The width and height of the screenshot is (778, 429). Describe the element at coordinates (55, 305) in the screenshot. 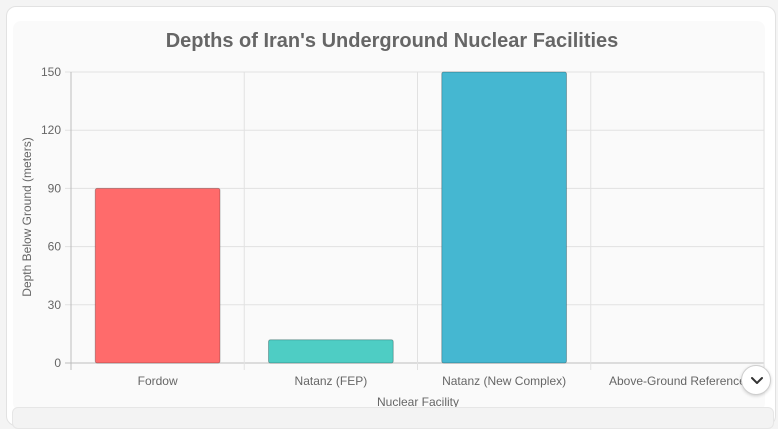

I see `y-tick-label: 30` at that location.